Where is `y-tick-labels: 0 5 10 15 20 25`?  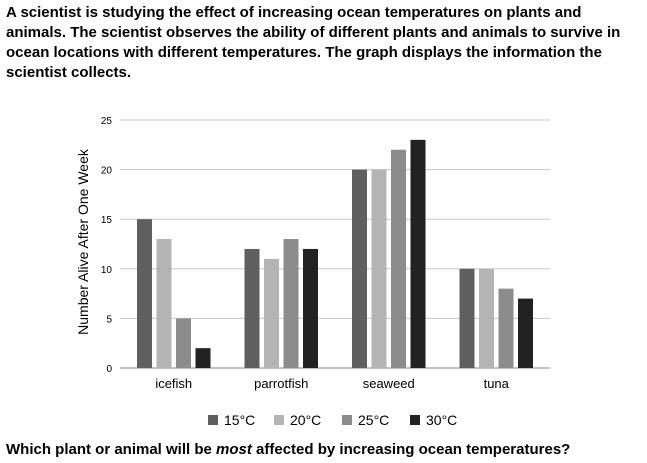
y-tick-labels: 0 5 10 15 20 25 is located at coordinates (107, 245).